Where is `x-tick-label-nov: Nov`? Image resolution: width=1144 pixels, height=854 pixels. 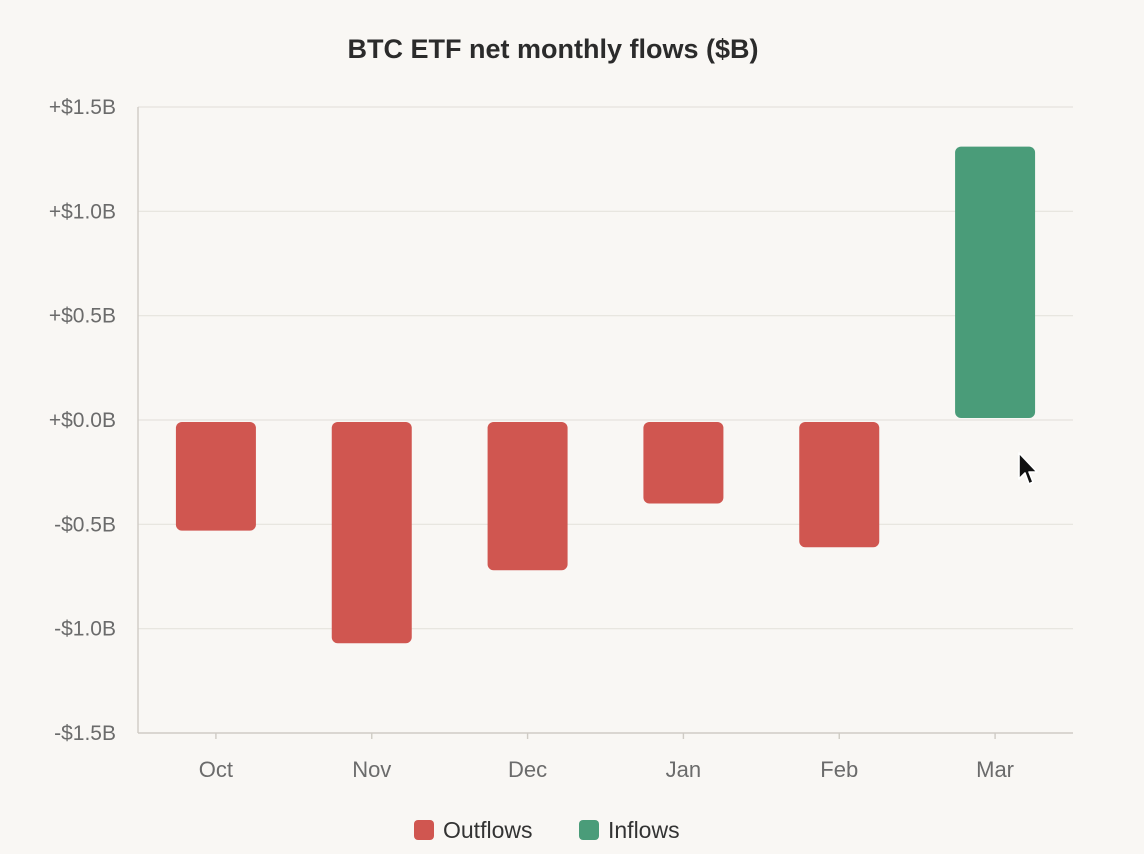
x-tick-label-nov: Nov is located at coordinates (371, 769).